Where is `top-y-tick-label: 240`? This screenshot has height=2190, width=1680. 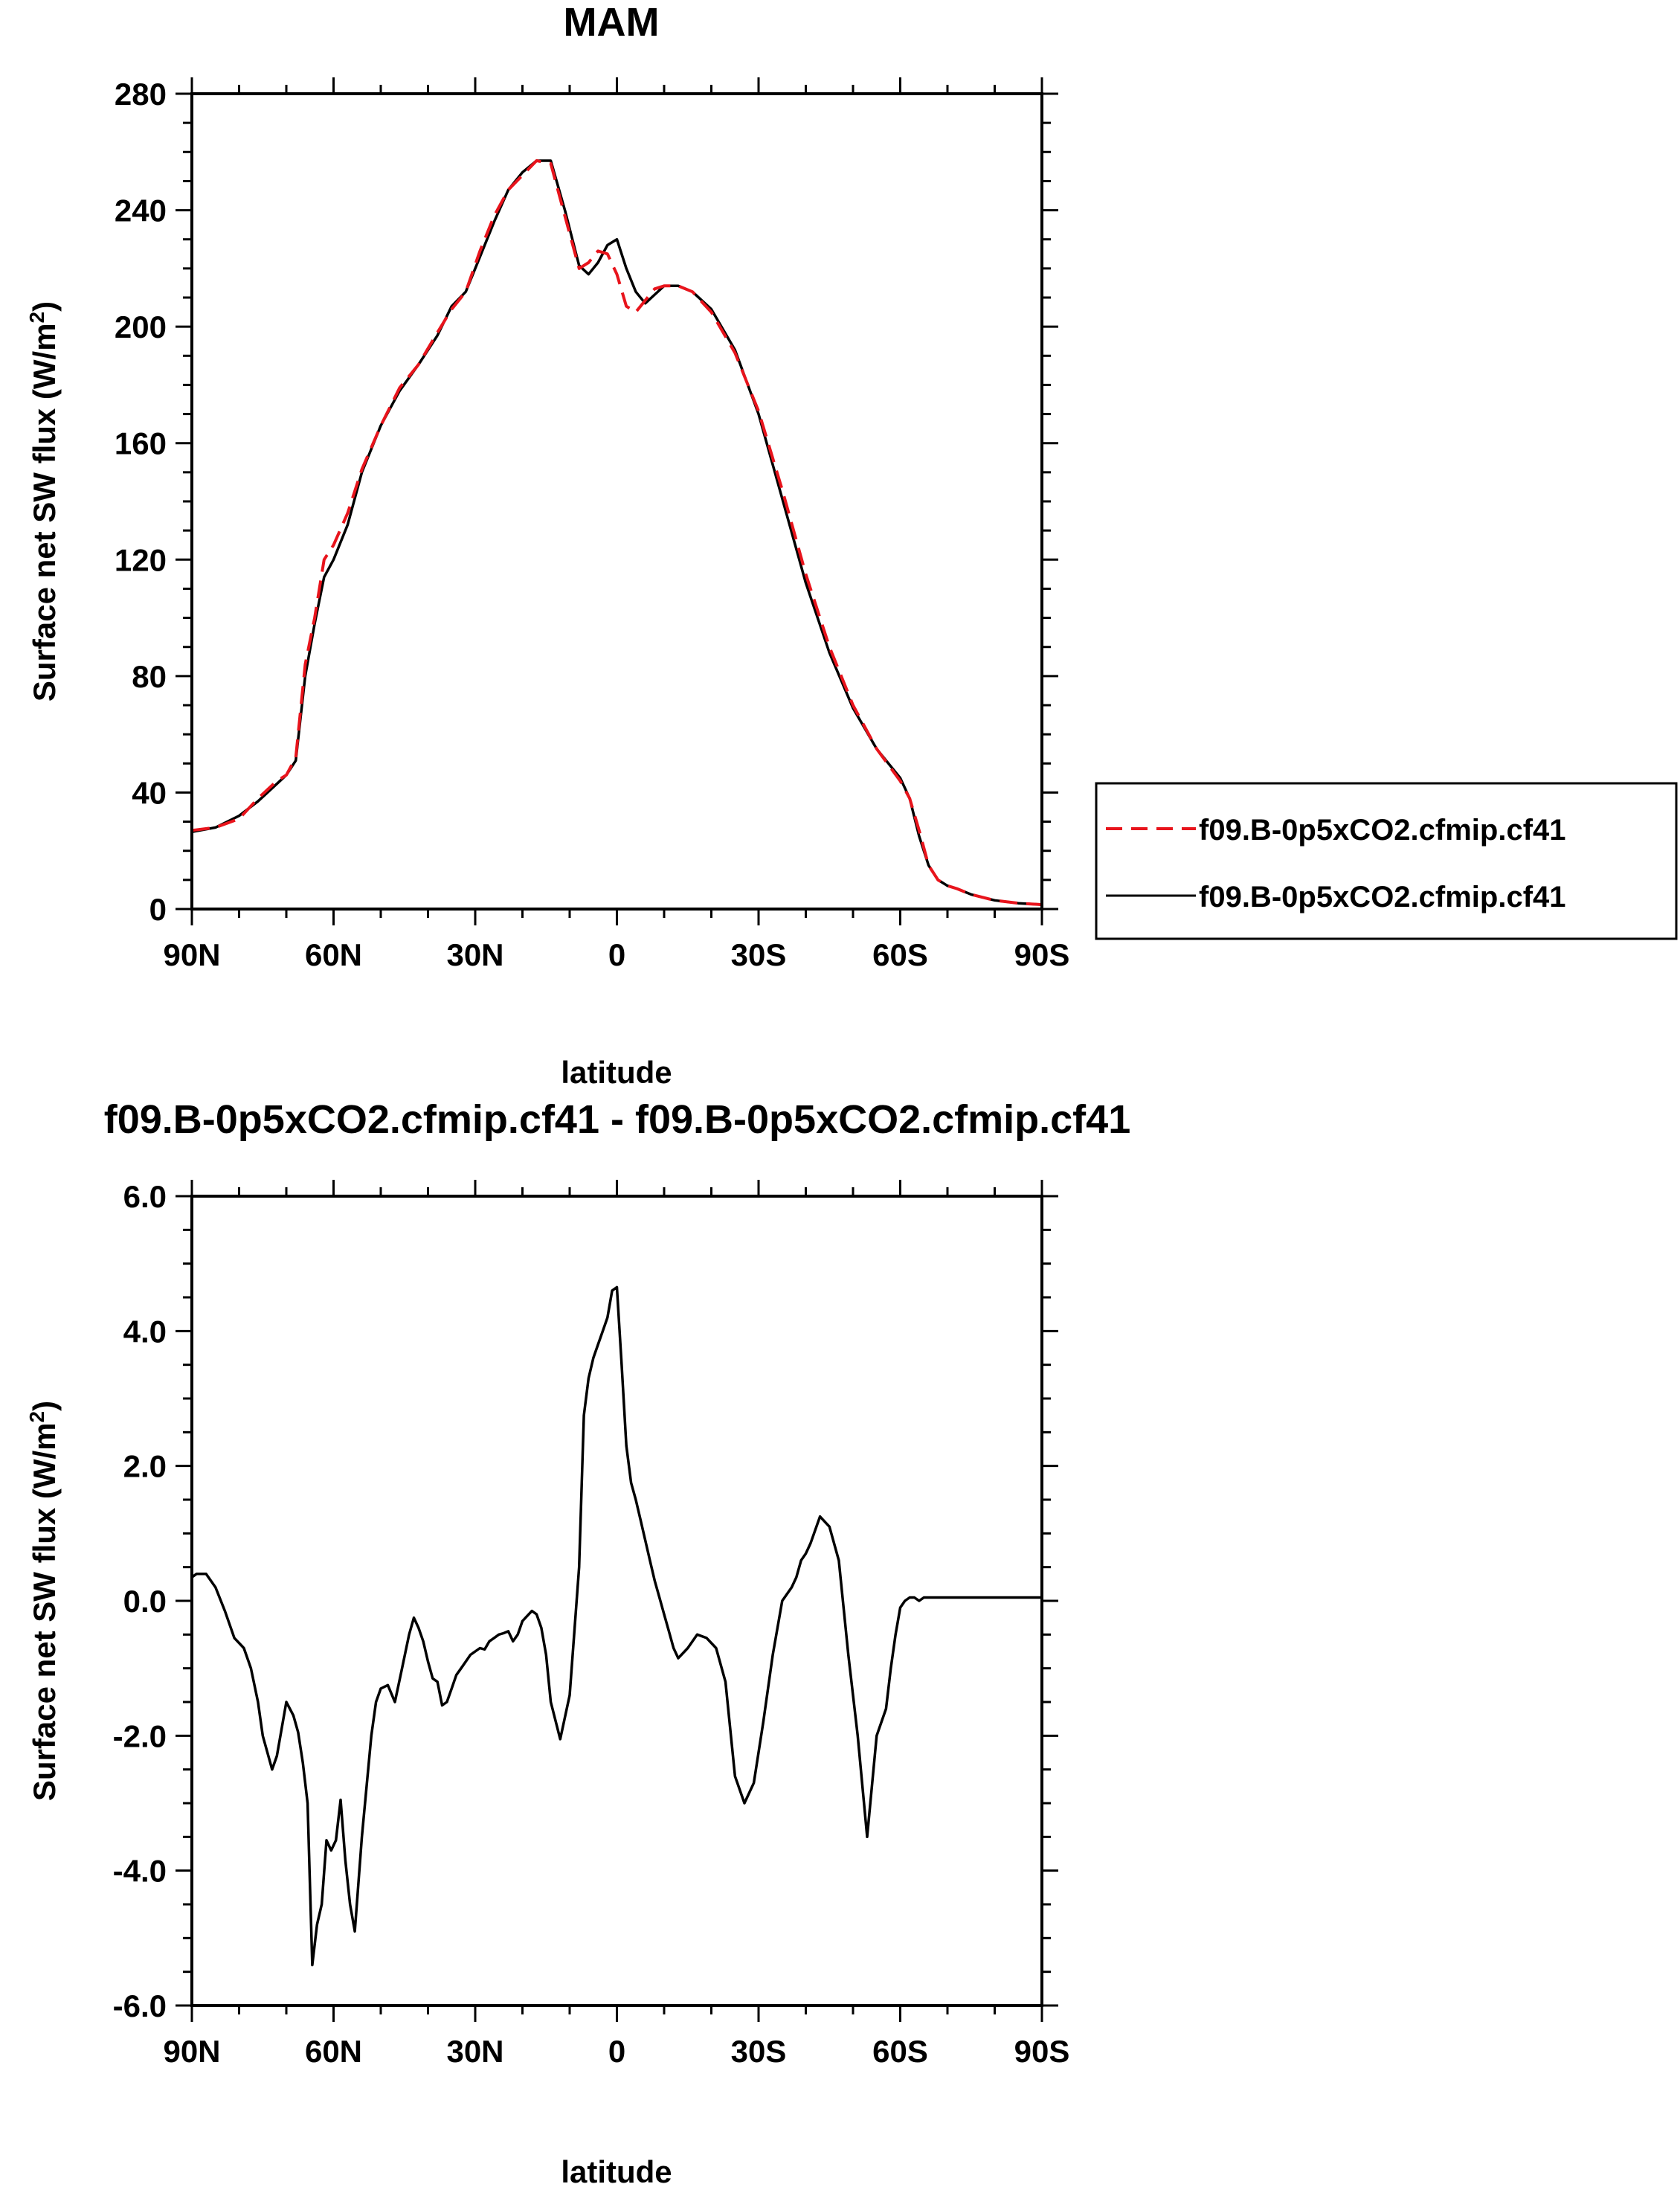 top-y-tick-label: 240 is located at coordinates (141, 211).